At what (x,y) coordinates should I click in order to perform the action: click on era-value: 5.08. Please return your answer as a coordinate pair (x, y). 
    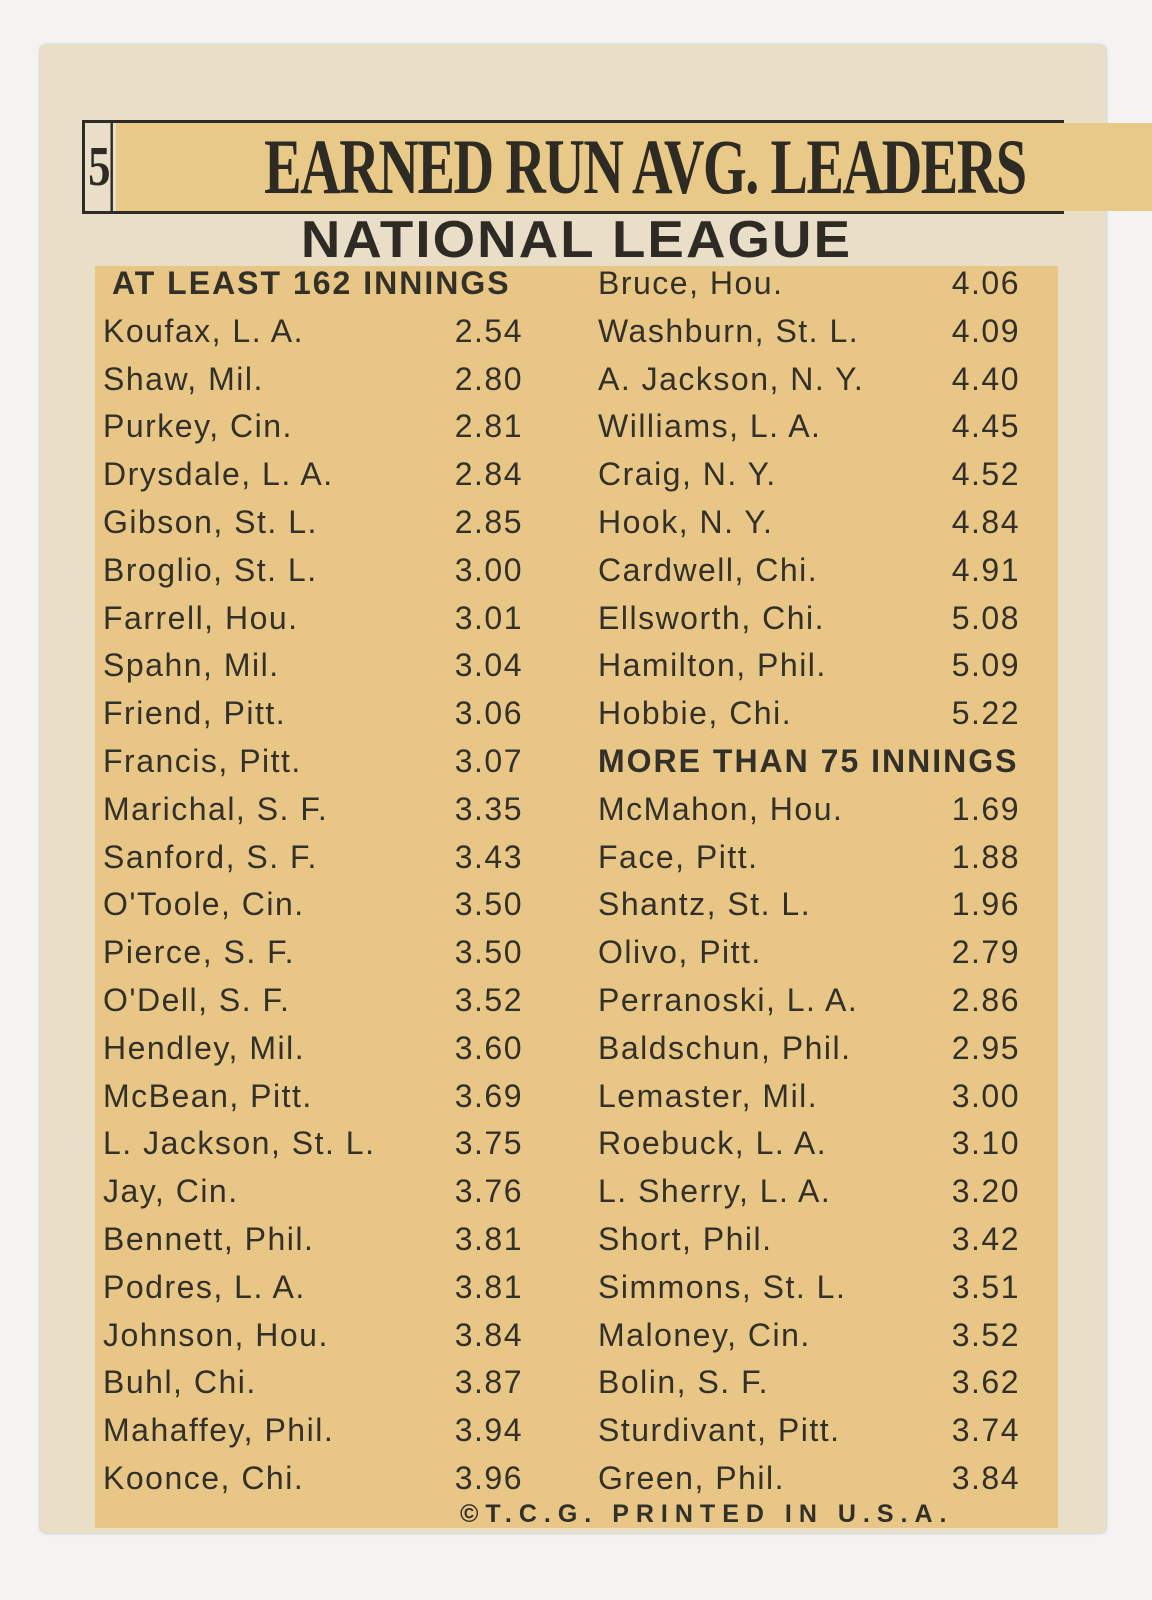
    Looking at the image, I should click on (985, 617).